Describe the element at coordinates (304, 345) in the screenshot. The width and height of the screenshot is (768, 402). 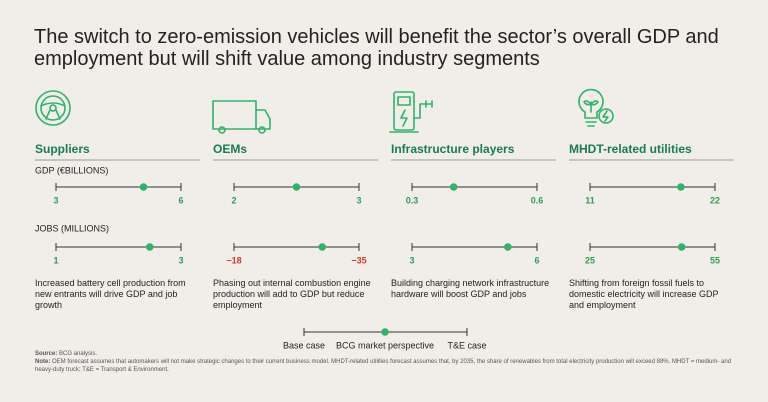
I see `legend-label: Base case` at that location.